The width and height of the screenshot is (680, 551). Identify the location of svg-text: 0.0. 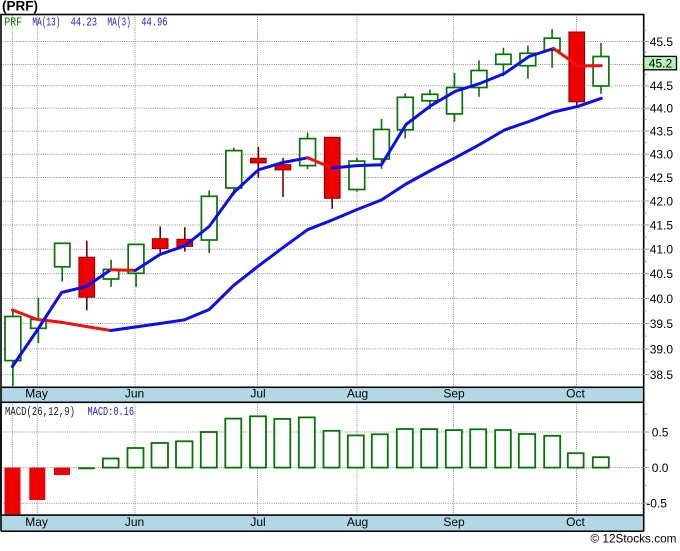
(660, 468).